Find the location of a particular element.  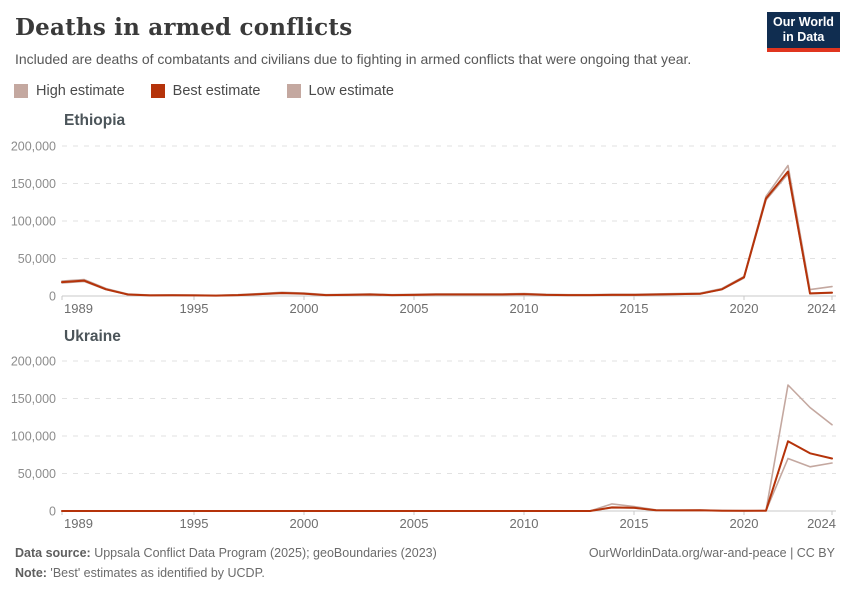

line-best-estimate-ukraine is located at coordinates (447, 476).